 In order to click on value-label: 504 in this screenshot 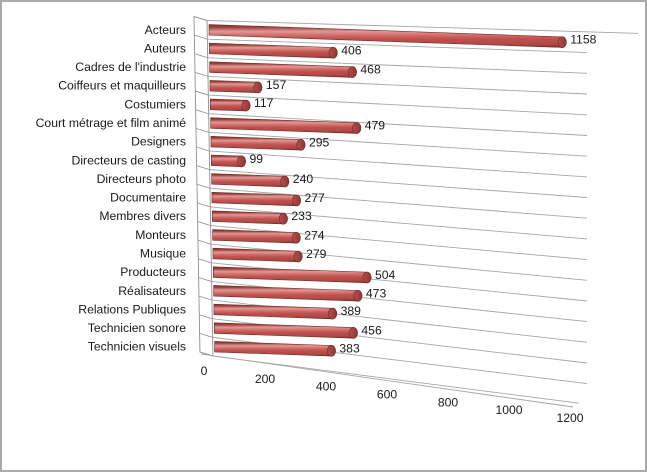, I will do `click(385, 275)`.